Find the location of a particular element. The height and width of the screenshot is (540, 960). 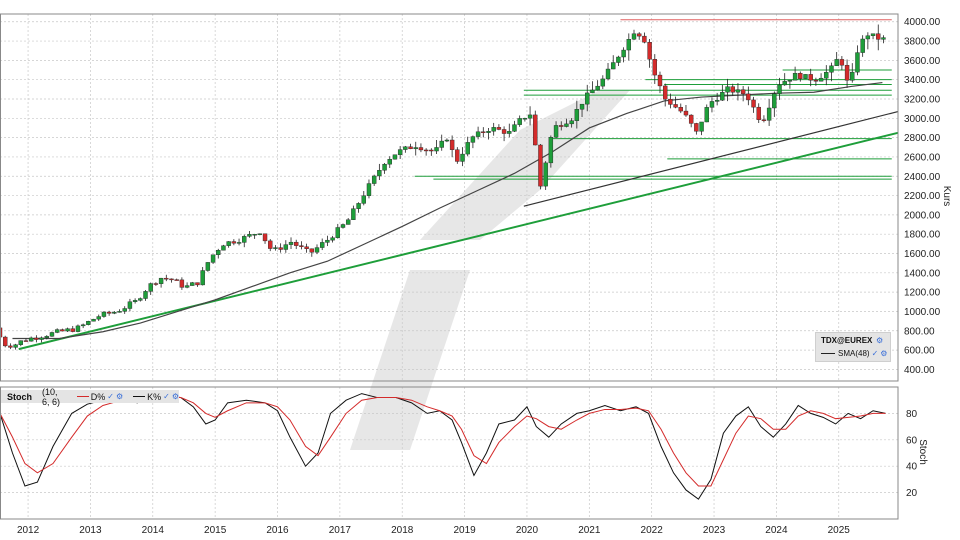

chart-legend: TDX@EUREX ⚙ SMA(48) ✓ ⚙ is located at coordinates (853, 347).